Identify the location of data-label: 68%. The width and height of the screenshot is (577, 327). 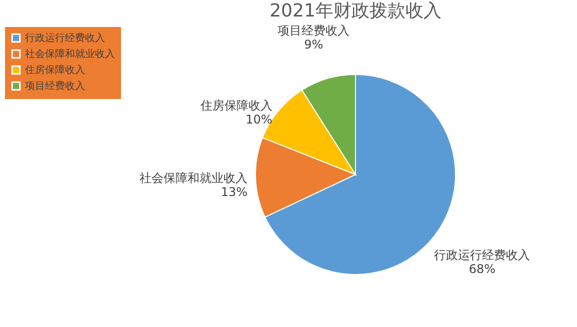
(482, 269).